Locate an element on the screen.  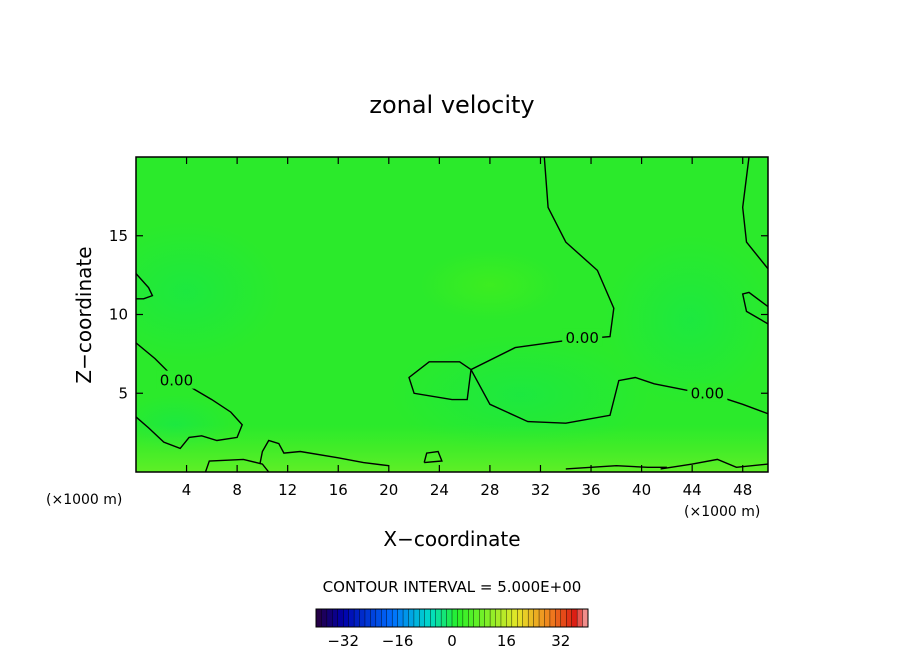
colorbar-tick-label: 16 is located at coordinates (506, 641).